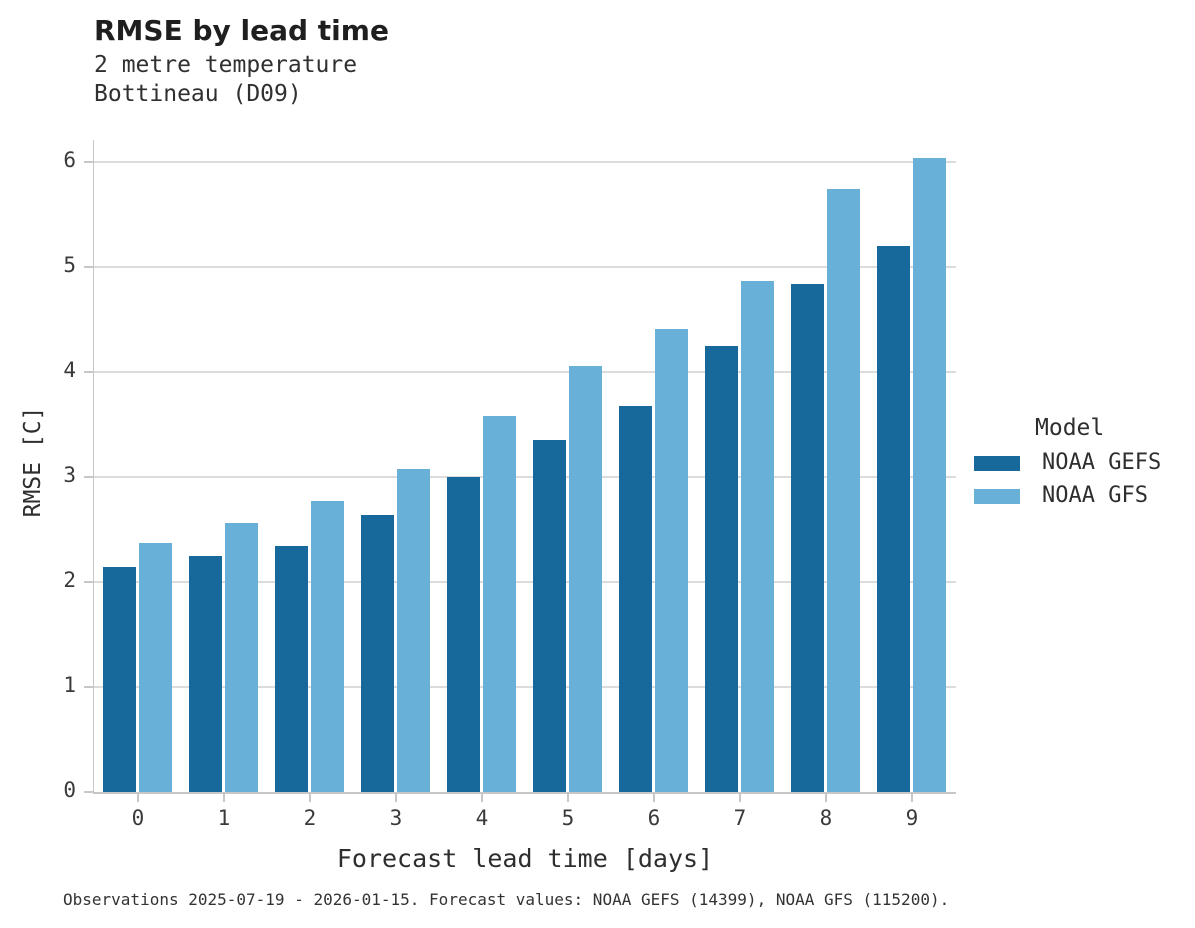 The image size is (1195, 928). Describe the element at coordinates (69, 790) in the screenshot. I see `y-axis-tick-label-0: 0` at that location.